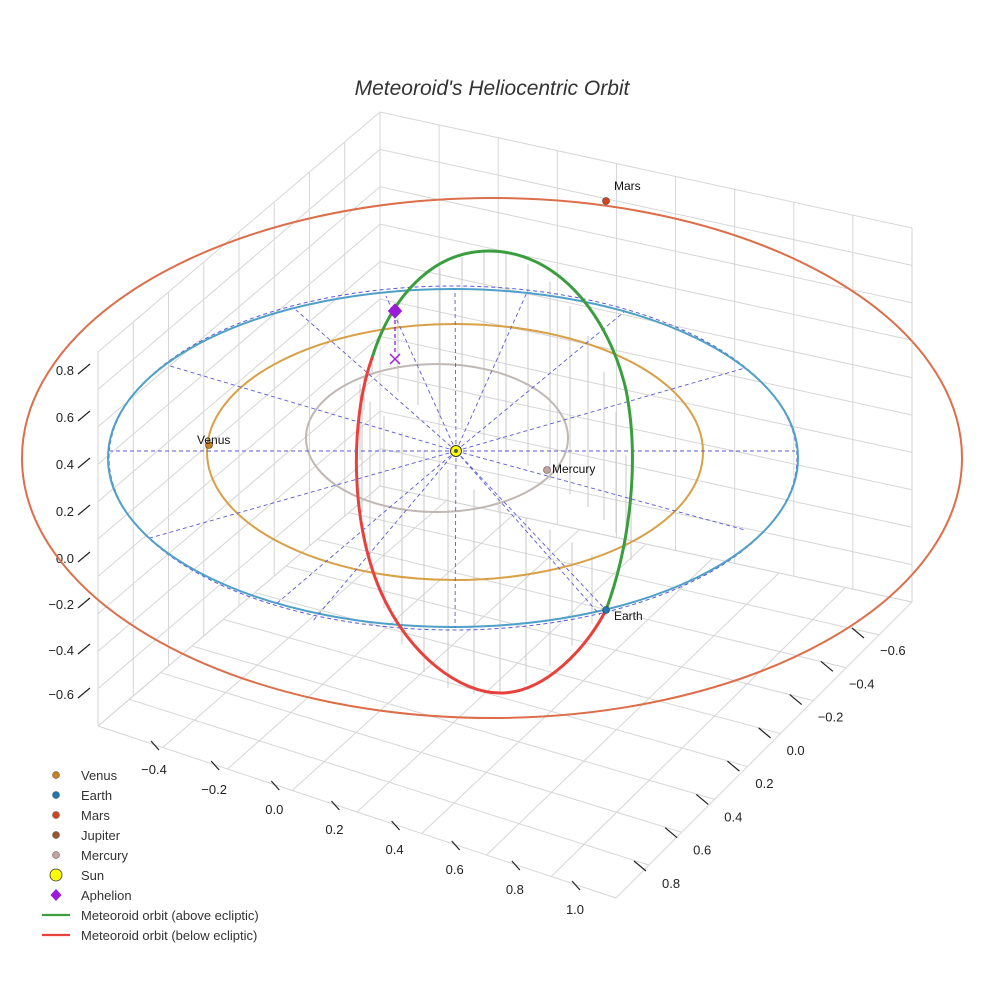  I want to click on x-tick-label: 0.0, so click(274, 809).